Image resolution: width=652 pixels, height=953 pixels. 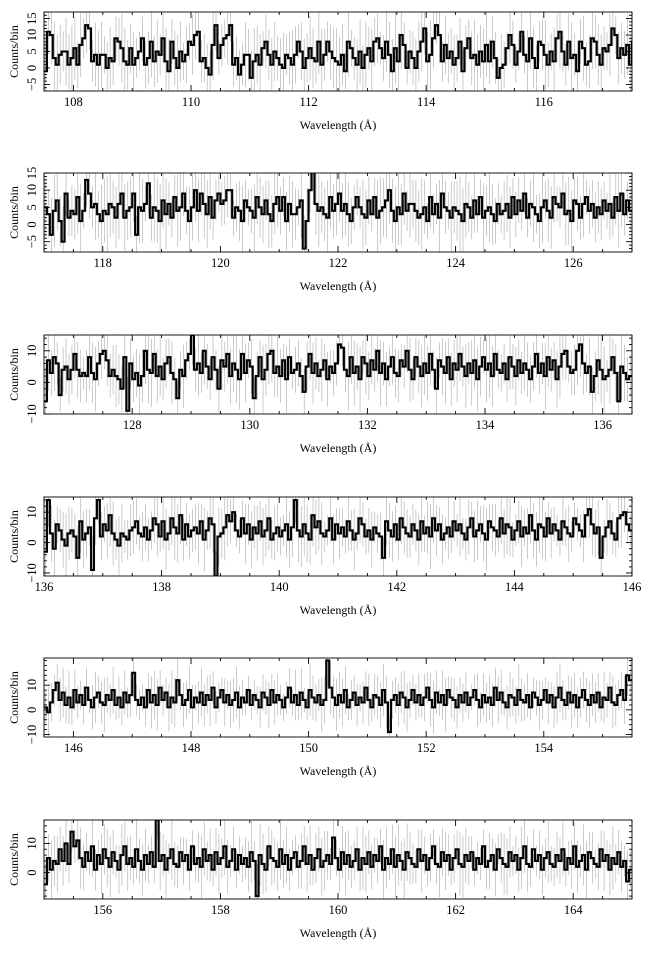 I want to click on x-tick-label: 156, so click(x=102, y=910).